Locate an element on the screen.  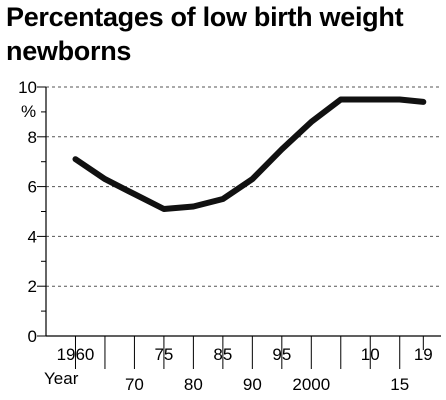
chart-title: Percentages of low birth weight newborns is located at coordinates (205, 34).